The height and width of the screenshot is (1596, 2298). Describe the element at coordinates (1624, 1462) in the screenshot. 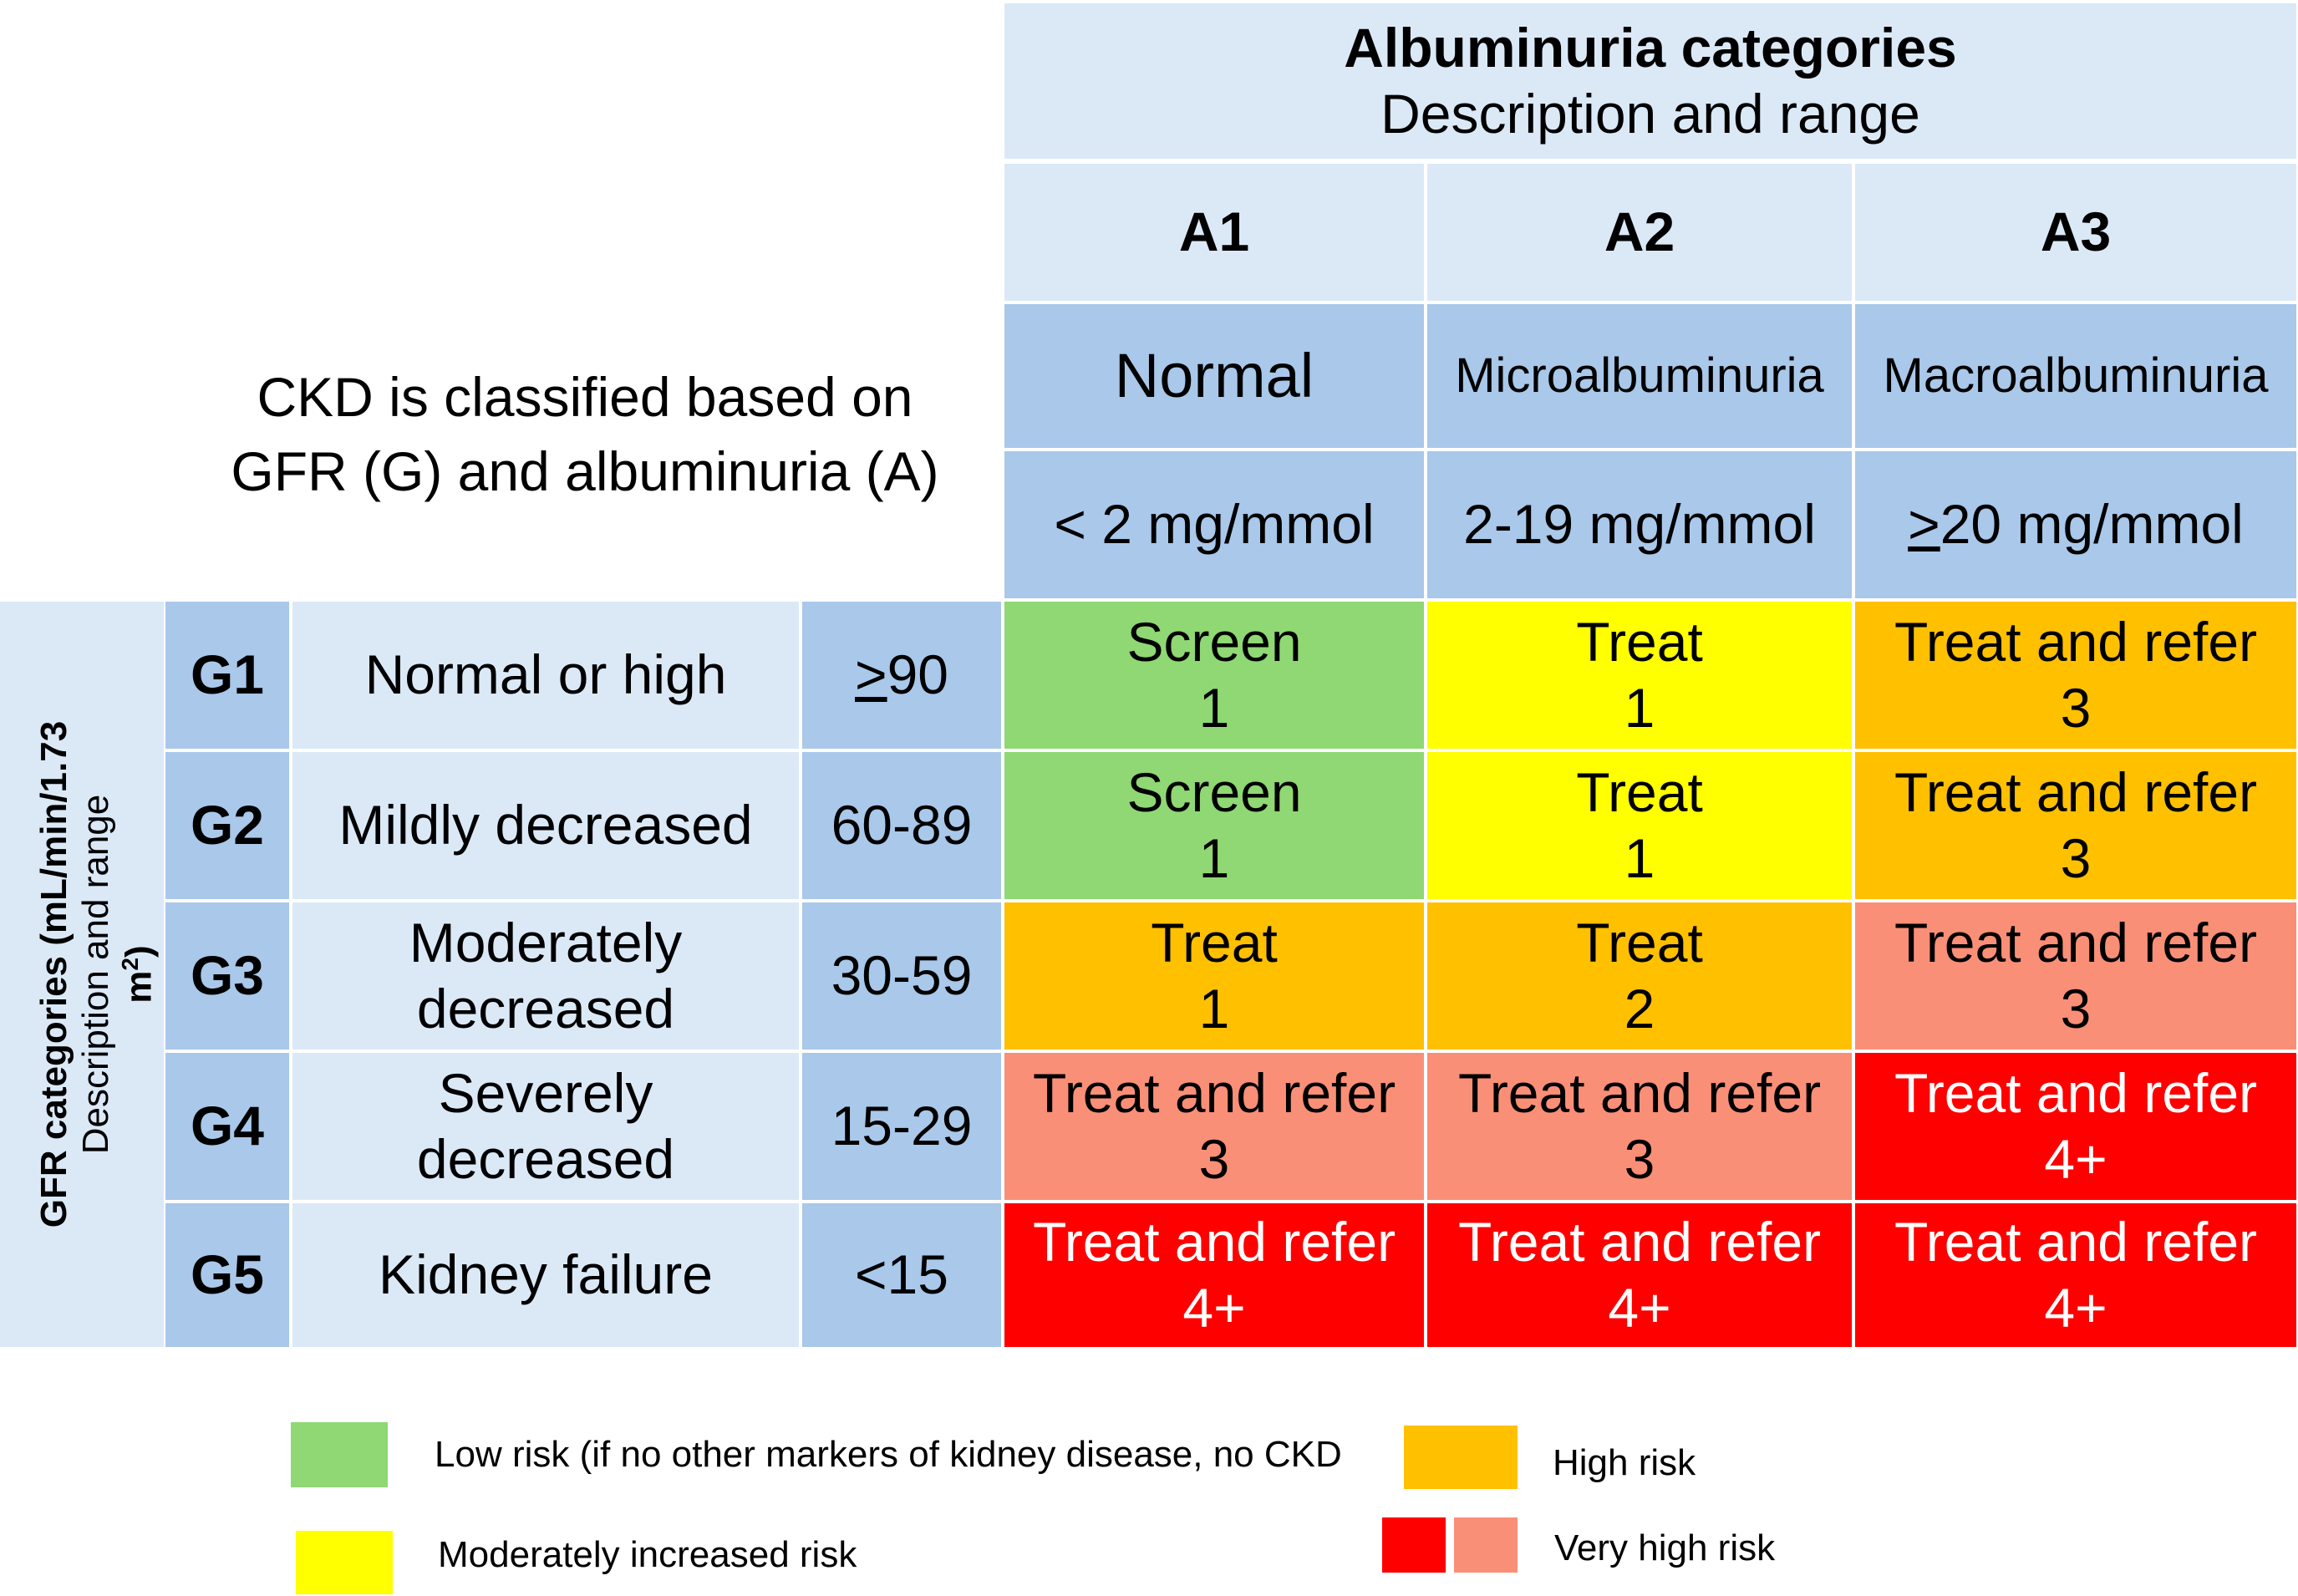

I see `legend-label-high: High risk` at that location.